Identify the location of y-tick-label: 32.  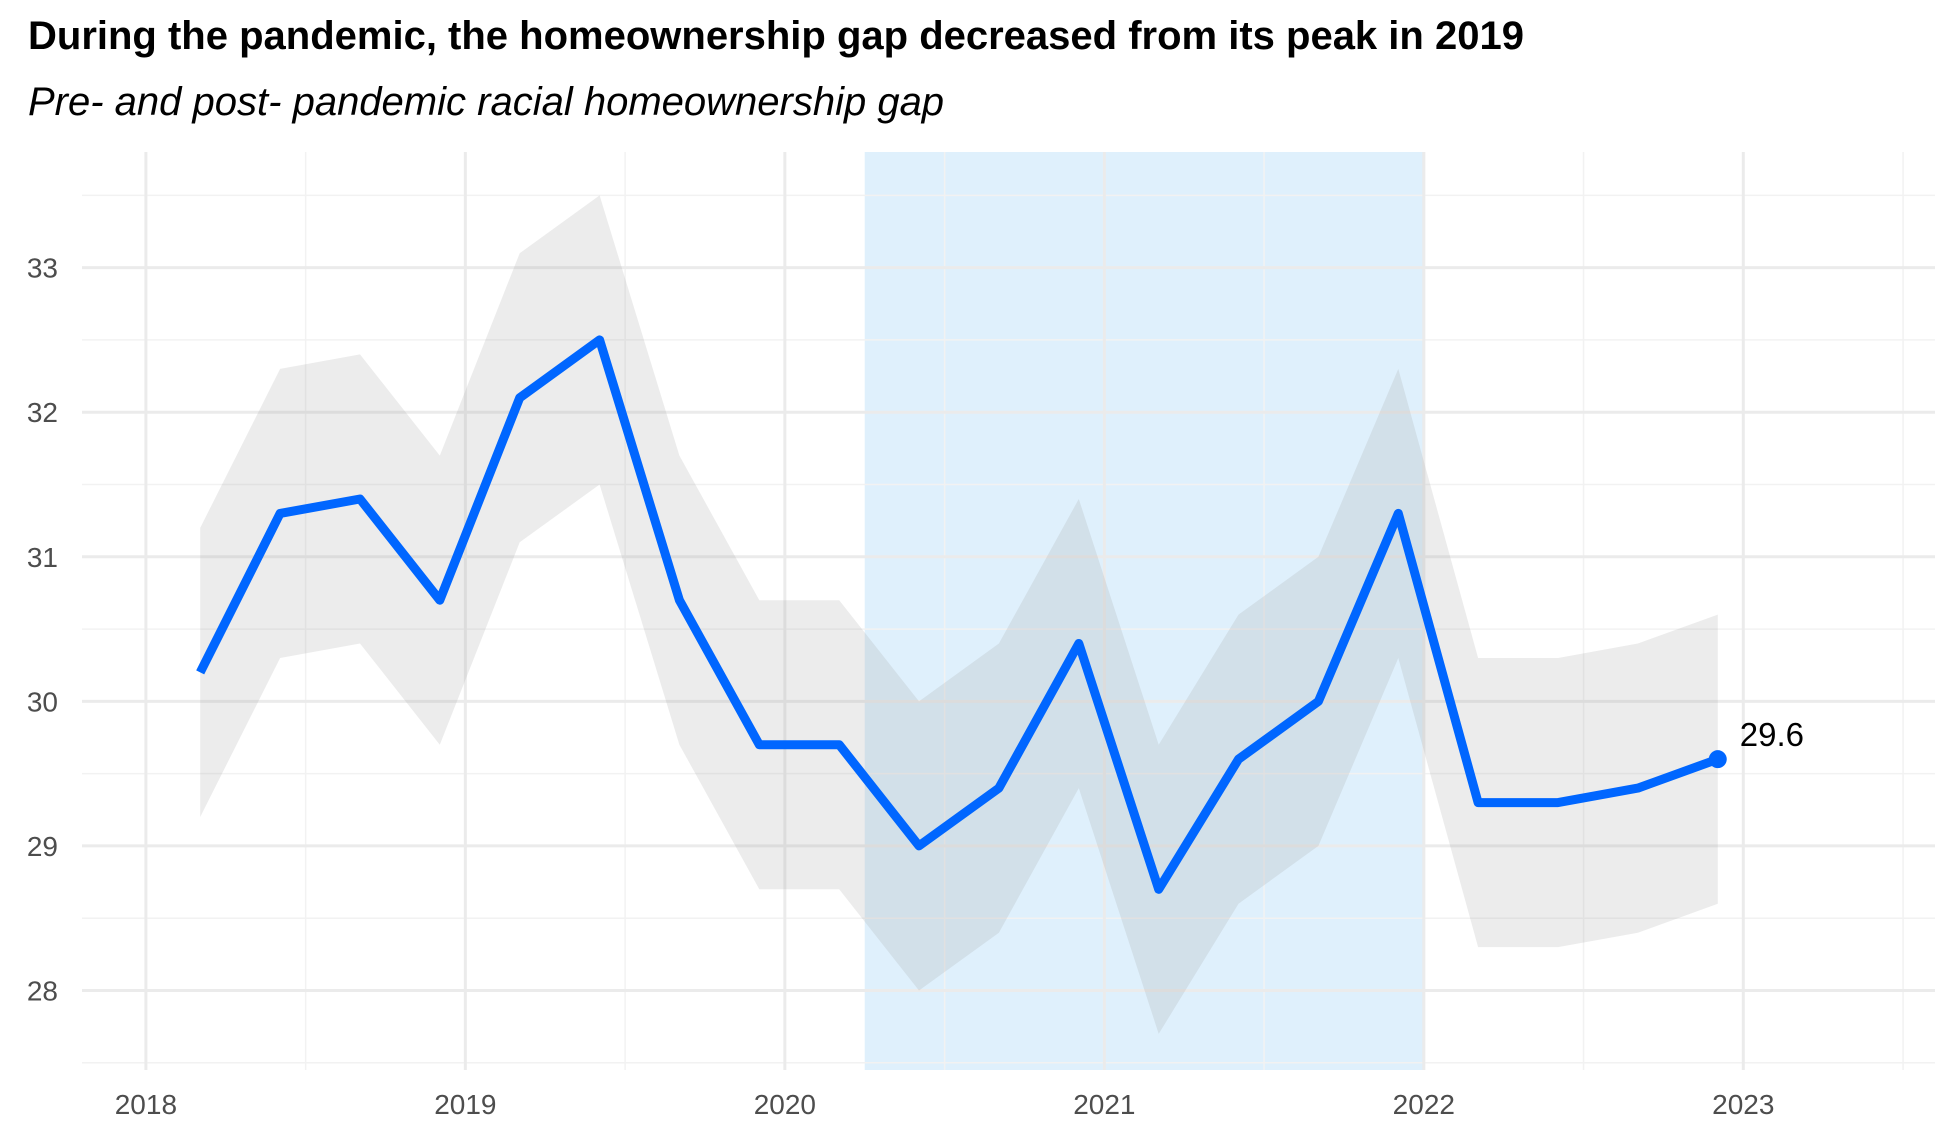
(42, 412).